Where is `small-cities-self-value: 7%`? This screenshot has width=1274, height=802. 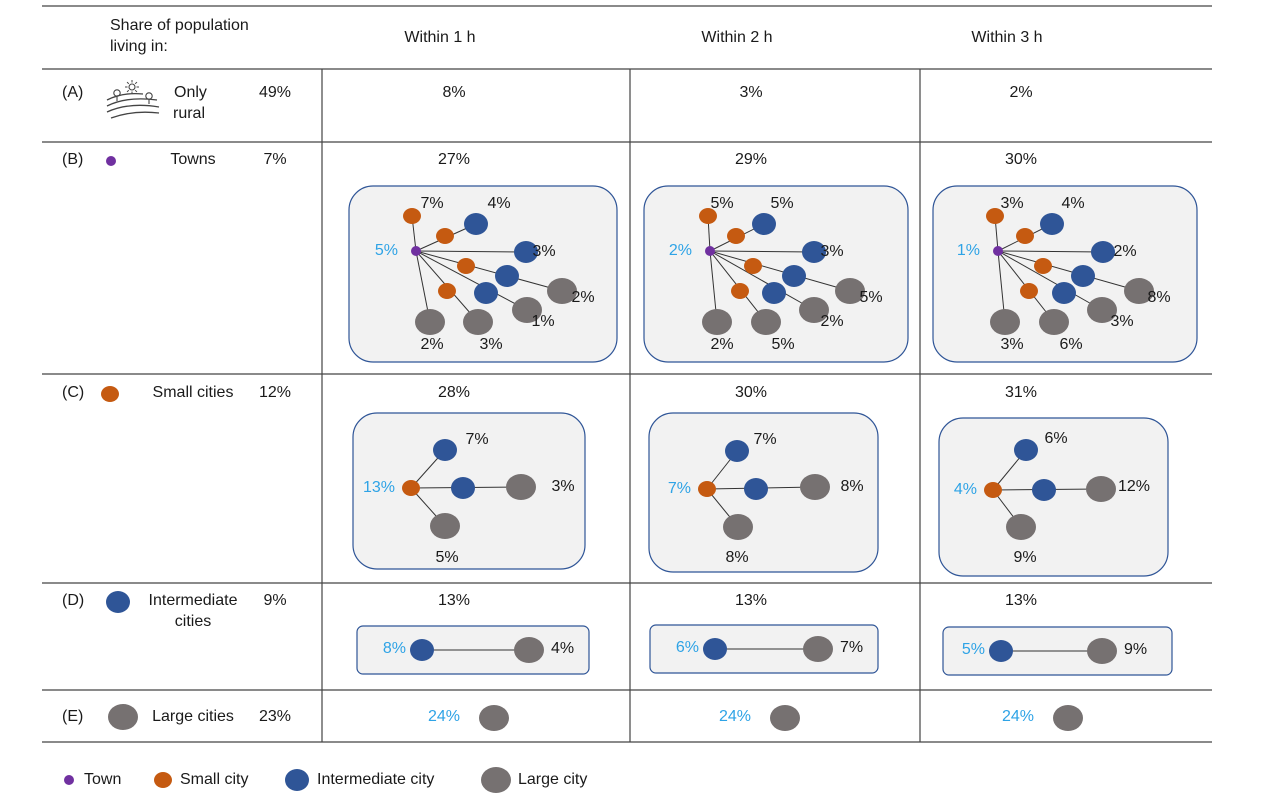 small-cities-self-value: 7% is located at coordinates (679, 488).